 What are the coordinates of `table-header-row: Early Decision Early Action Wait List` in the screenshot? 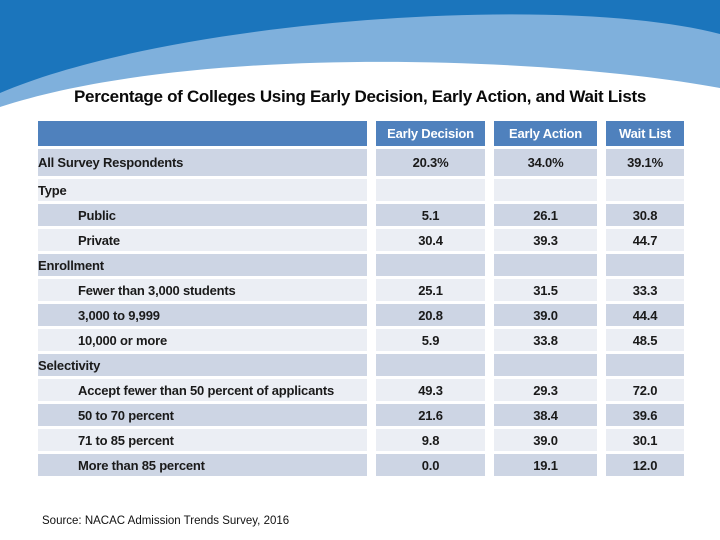 It's located at (361, 133).